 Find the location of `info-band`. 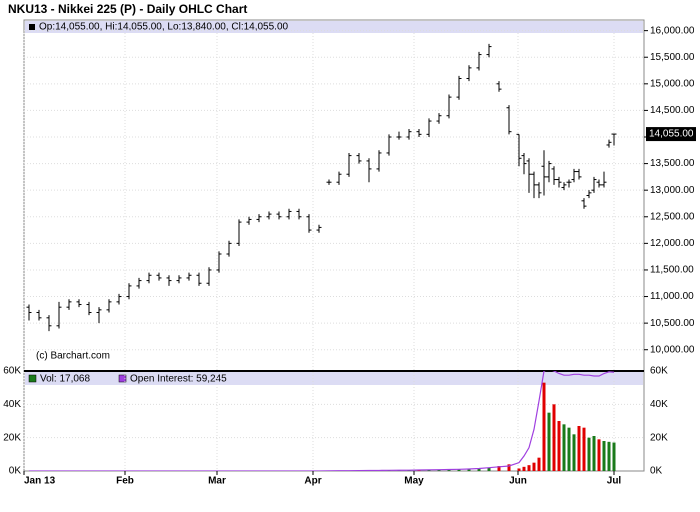

info-band is located at coordinates (334, 27).